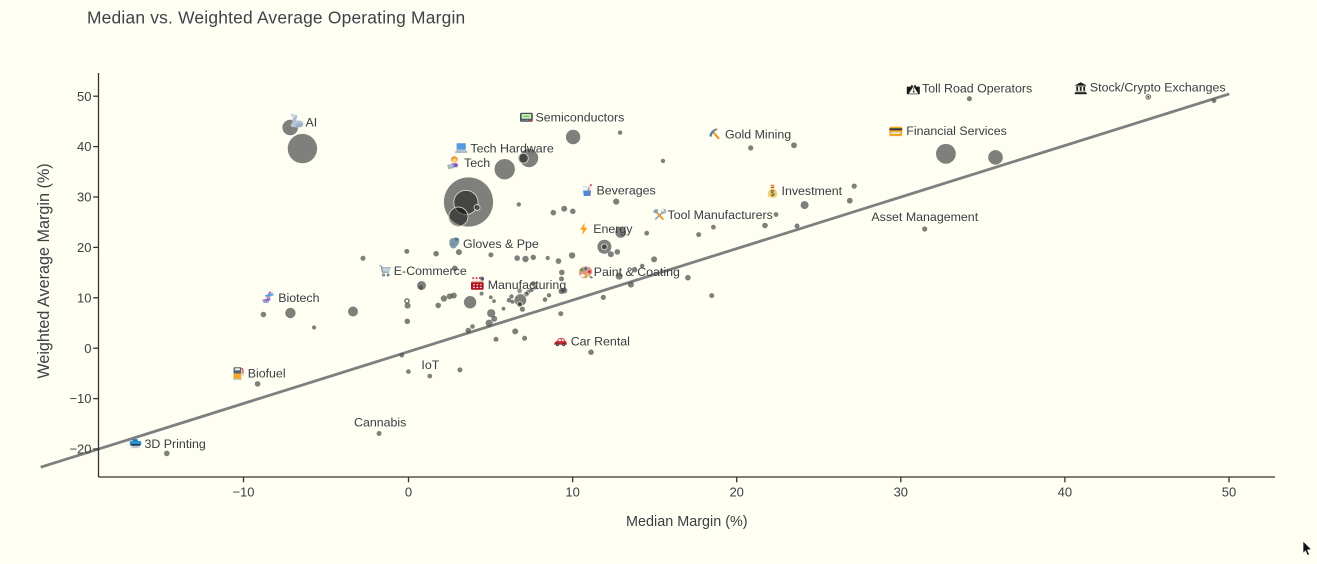 The width and height of the screenshot is (1317, 564). I want to click on svg-text: Manufacturing, so click(527, 285).